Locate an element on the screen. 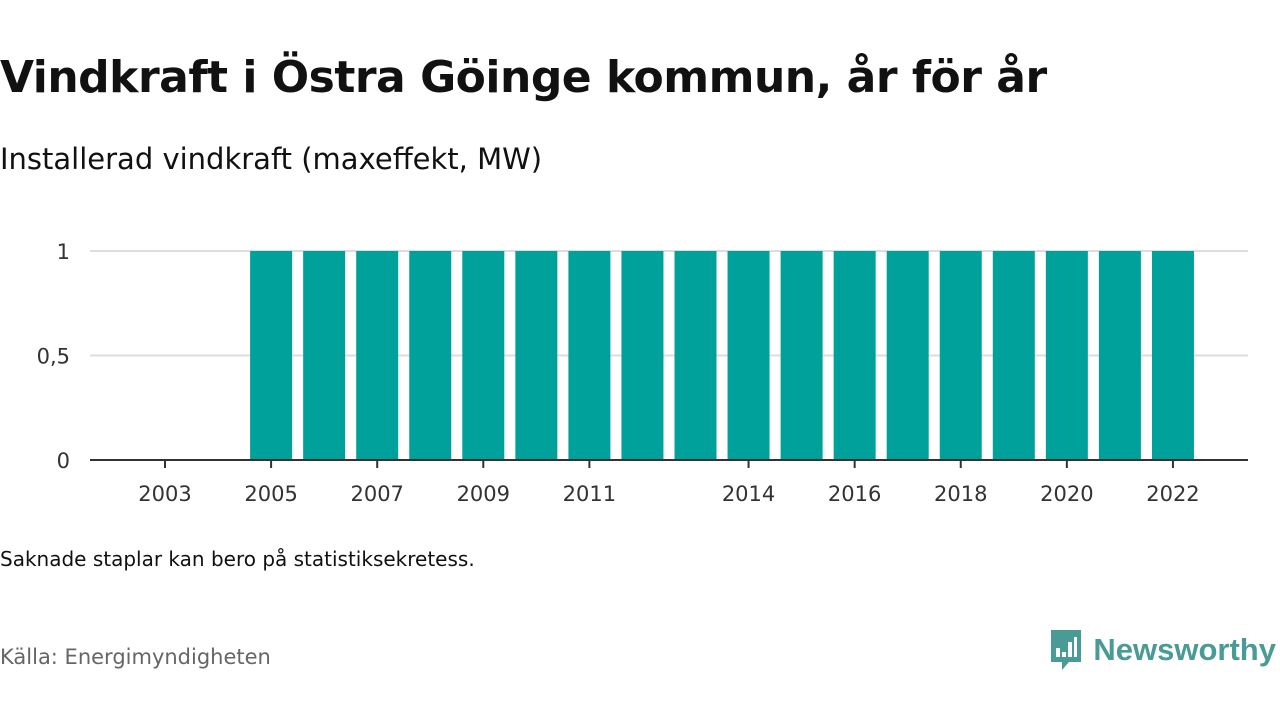 This screenshot has height=720, width=1280. brand-logo: Newsworthy is located at coordinates (1162, 650).